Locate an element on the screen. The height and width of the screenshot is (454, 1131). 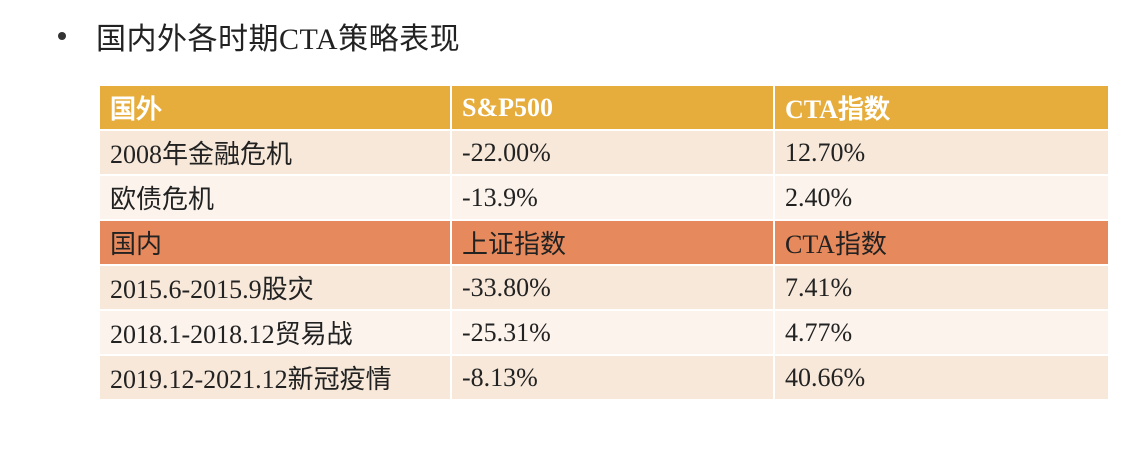
table-row: 2019.12-2021.12新冠疫情 -8.13% 40.66% is located at coordinates (604, 377).